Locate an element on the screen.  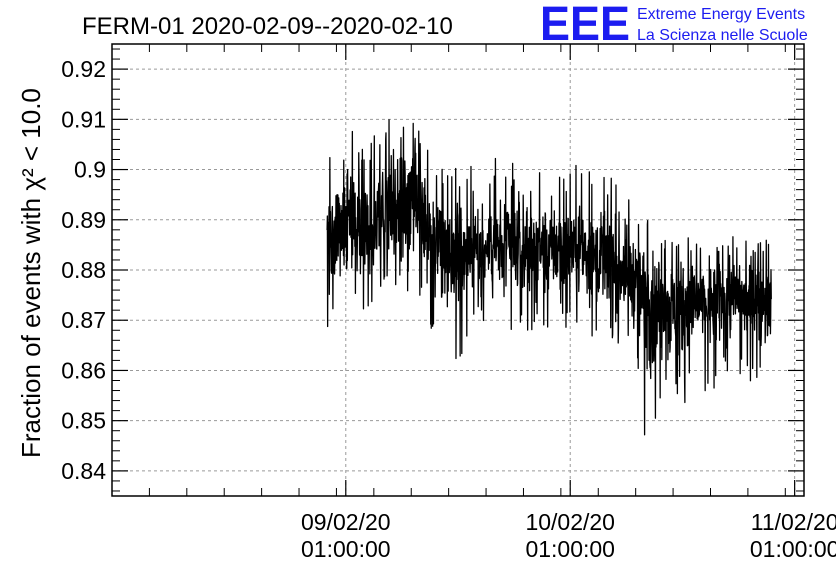
y-tick-label: 0.87 is located at coordinates (83, 320).